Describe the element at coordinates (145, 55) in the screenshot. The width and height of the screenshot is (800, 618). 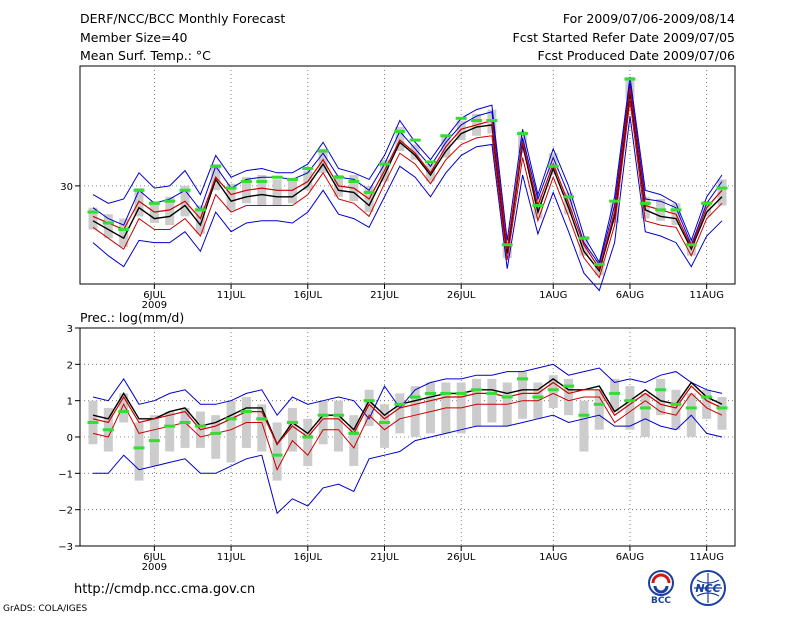
I see `variable-label: Mean Surf. Temp.: °C` at that location.